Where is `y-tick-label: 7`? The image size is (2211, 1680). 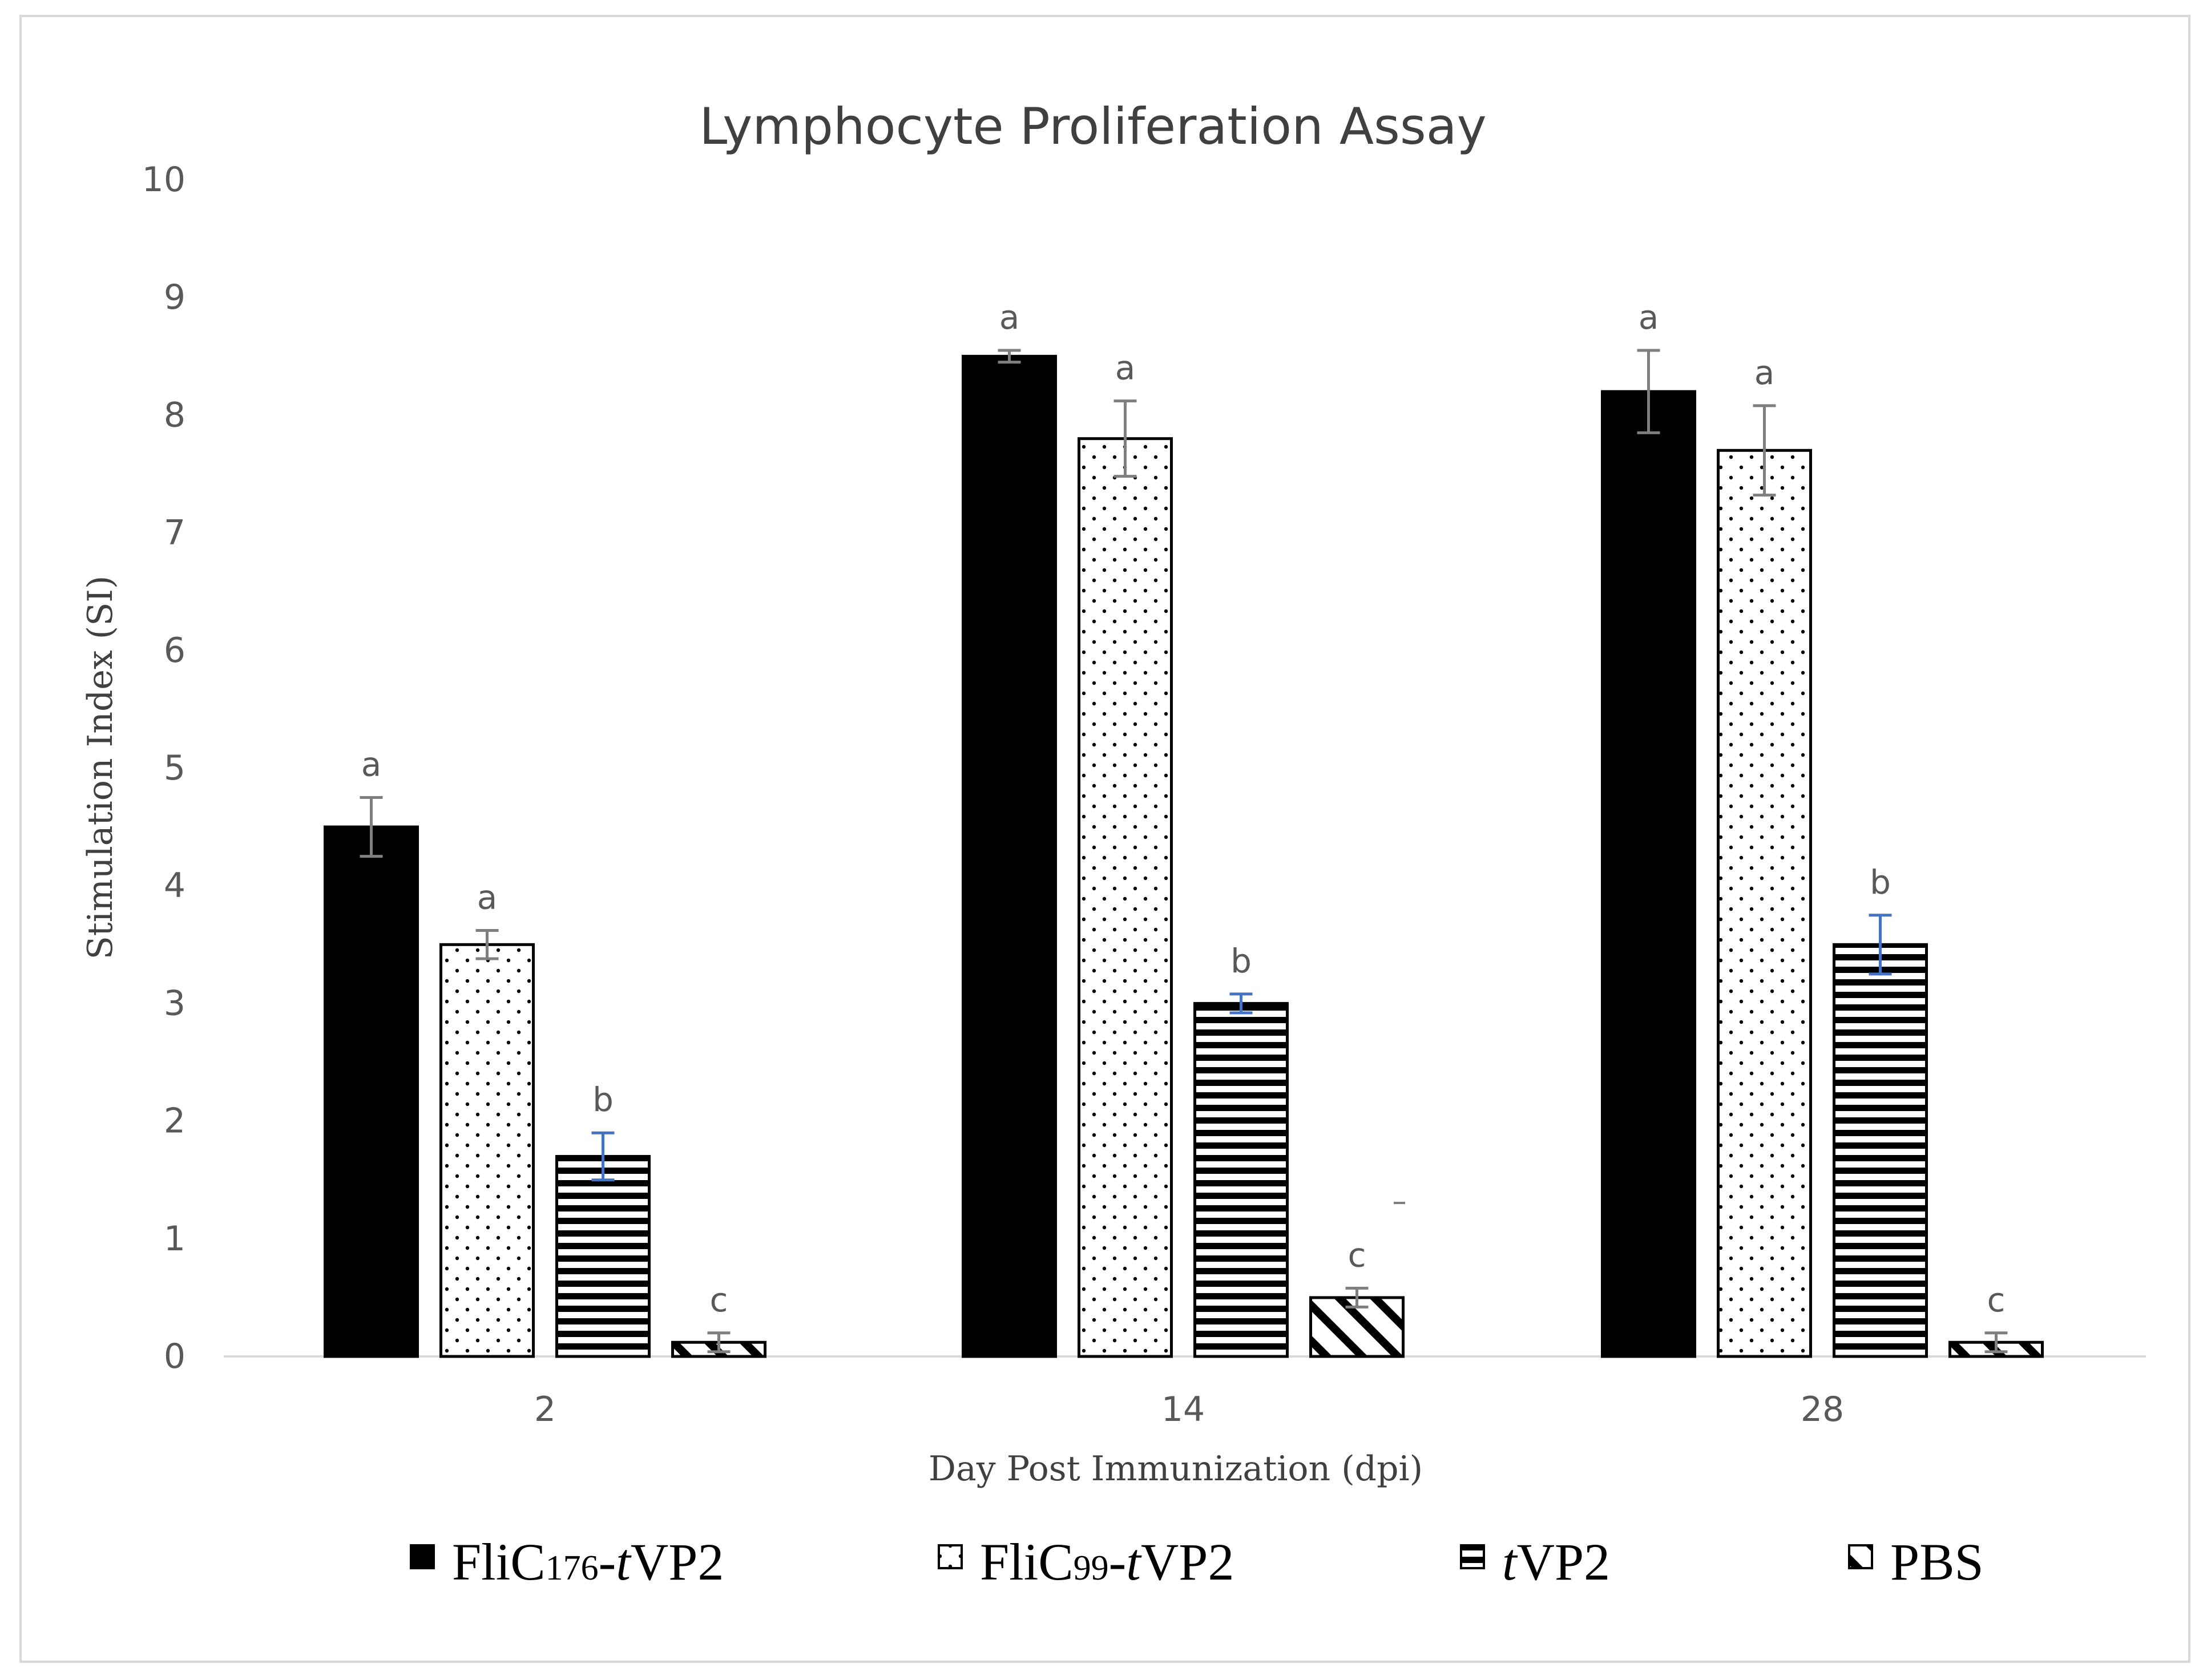 y-tick-label: 7 is located at coordinates (174, 533).